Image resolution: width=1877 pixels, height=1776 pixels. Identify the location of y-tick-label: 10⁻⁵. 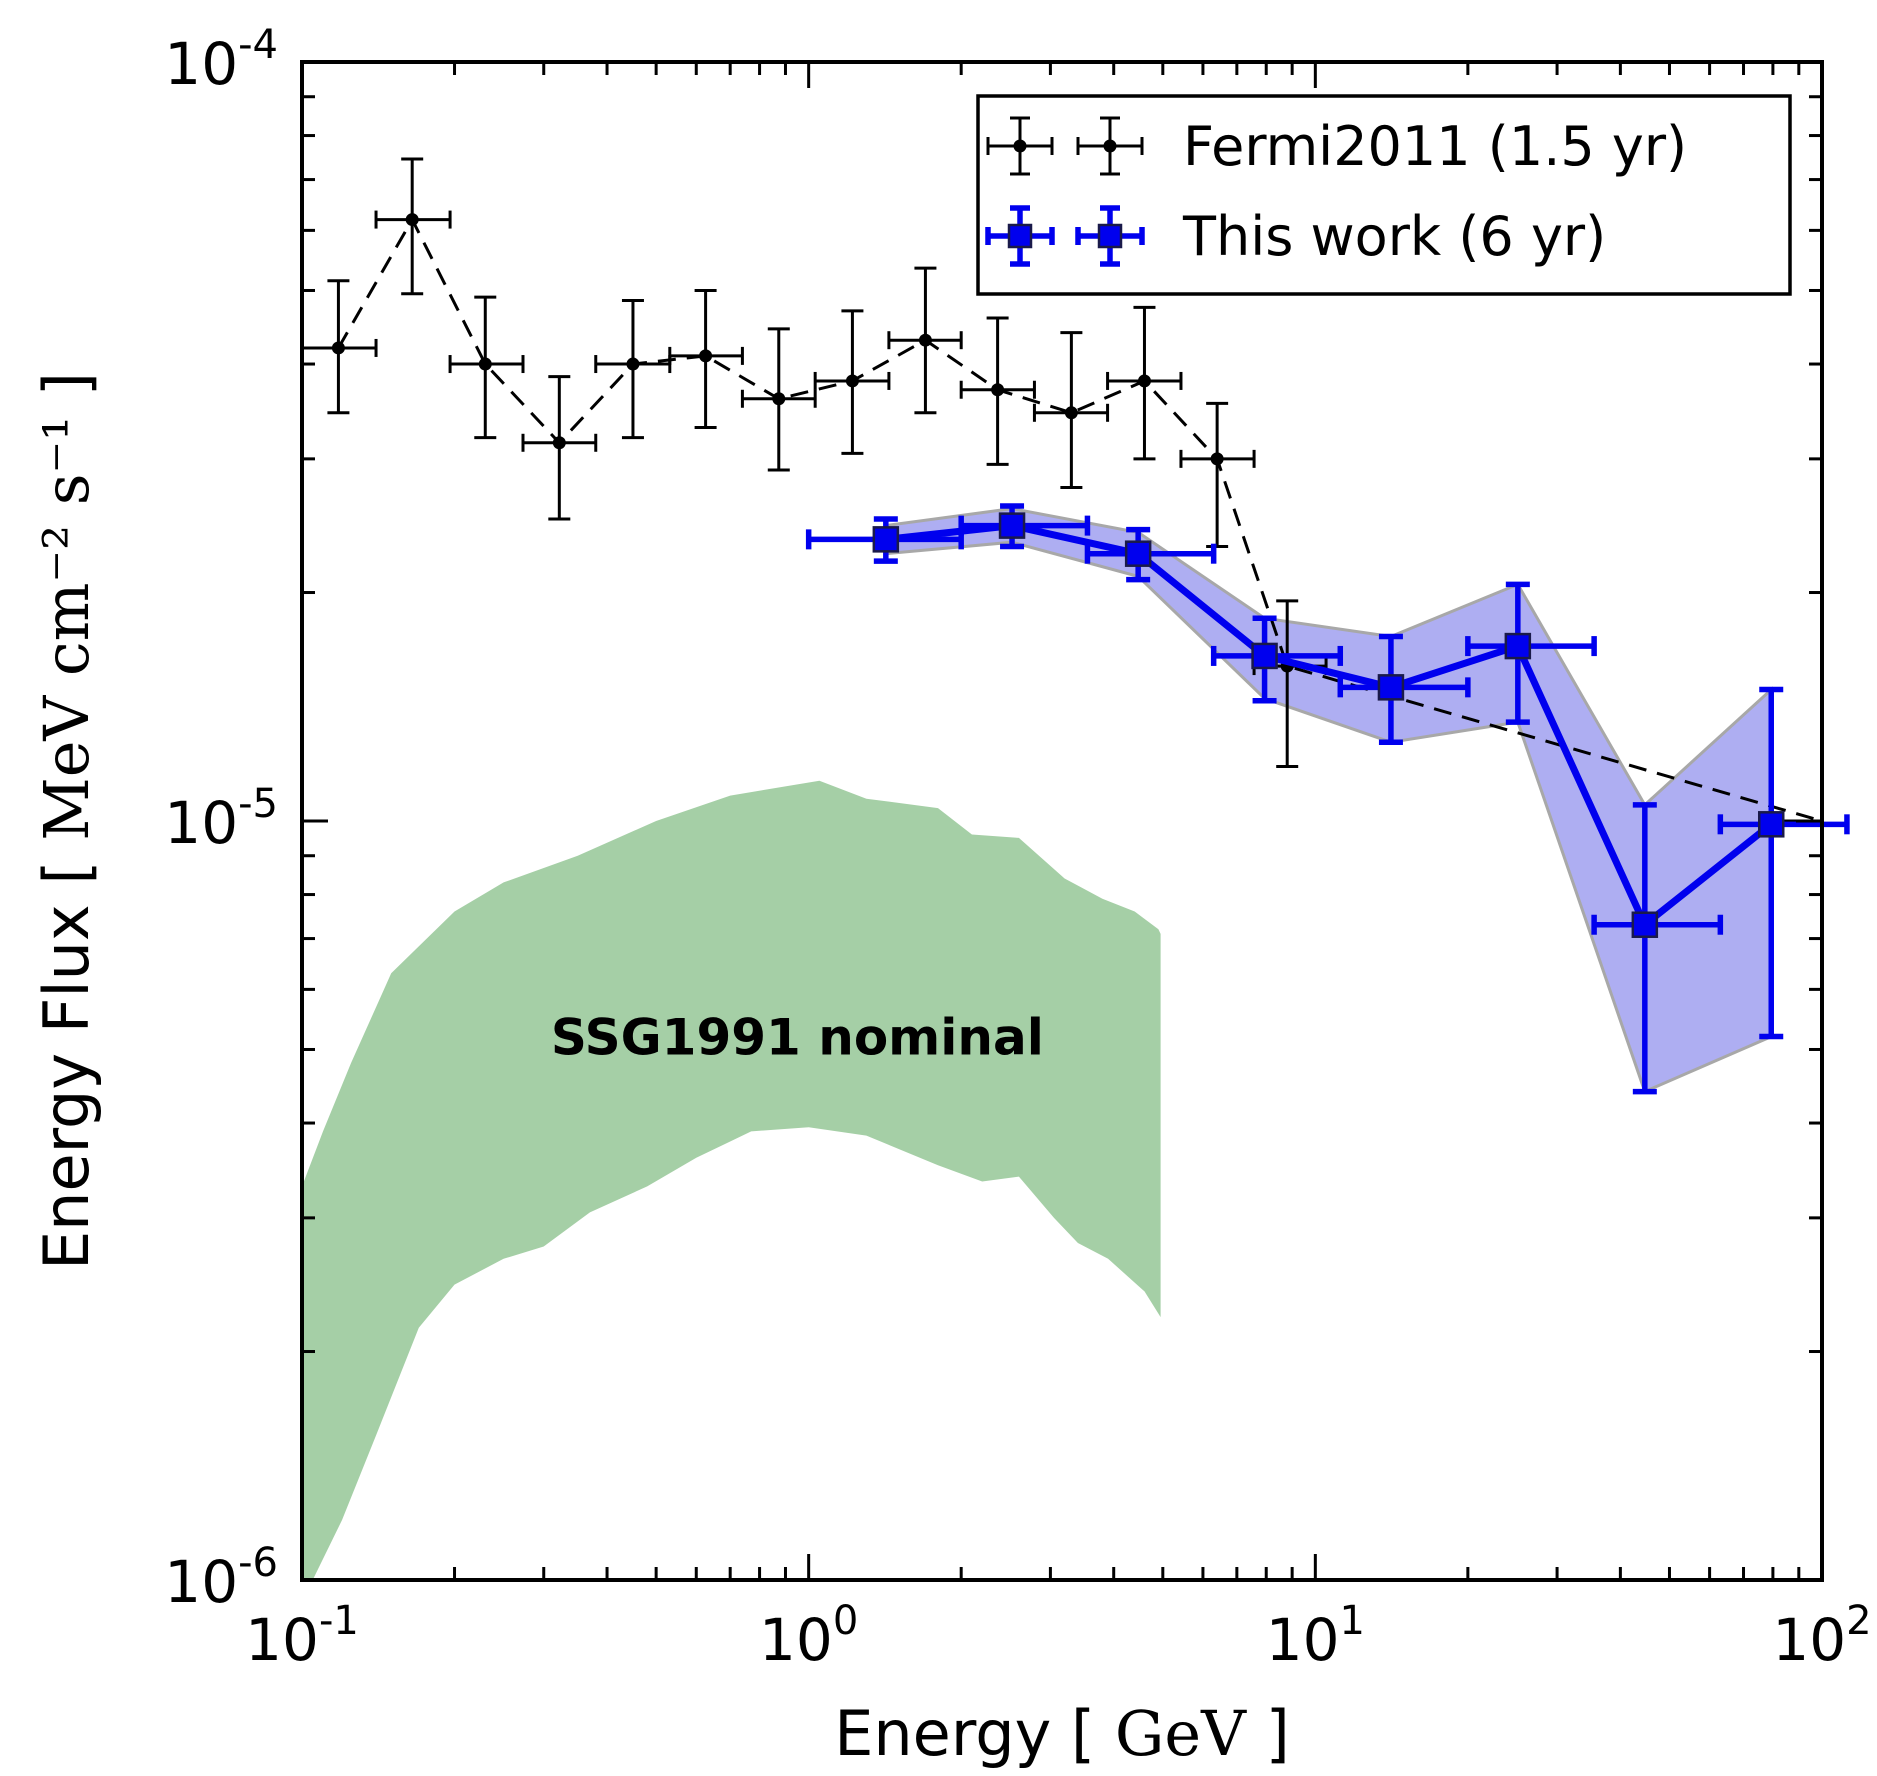
(221, 819).